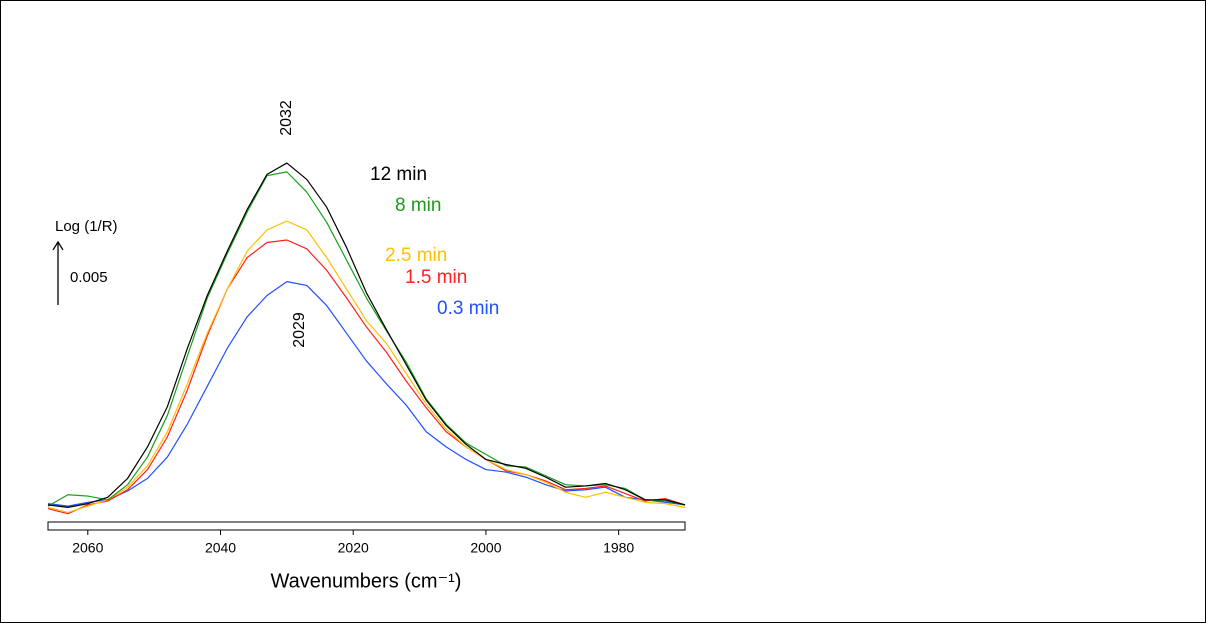 The image size is (1206, 623). What do you see at coordinates (398, 174) in the screenshot?
I see `legend-label: 12 min` at bounding box center [398, 174].